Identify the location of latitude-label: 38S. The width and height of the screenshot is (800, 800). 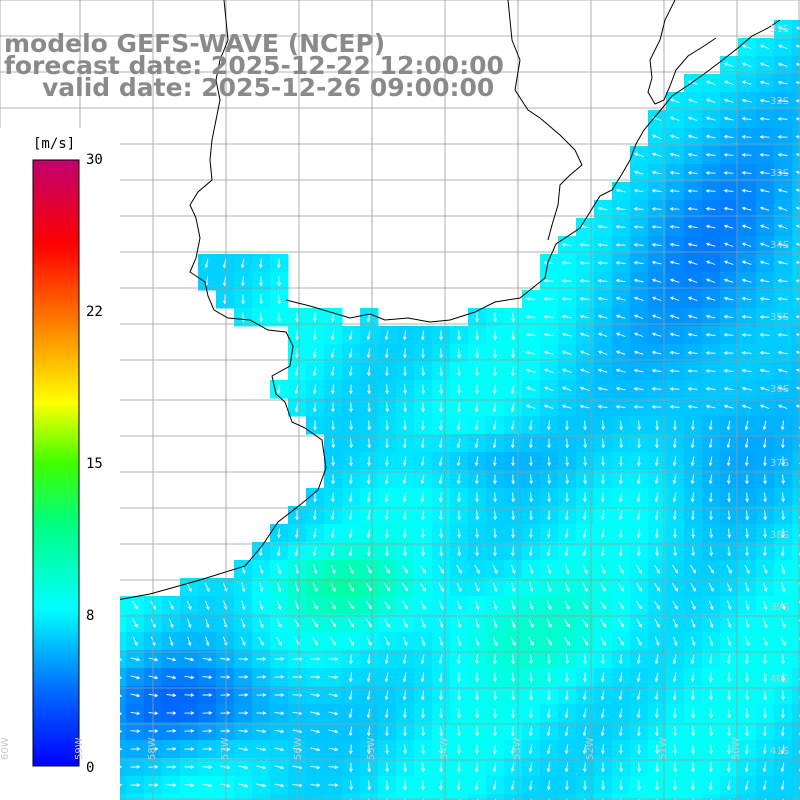
(779, 535).